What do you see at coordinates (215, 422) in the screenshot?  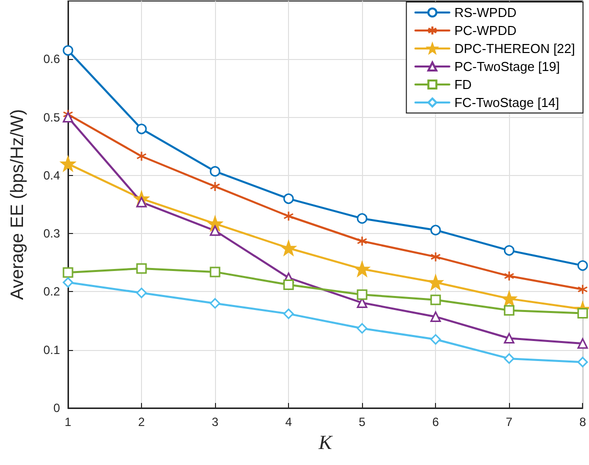 I see `x-tick-label: 3` at bounding box center [215, 422].